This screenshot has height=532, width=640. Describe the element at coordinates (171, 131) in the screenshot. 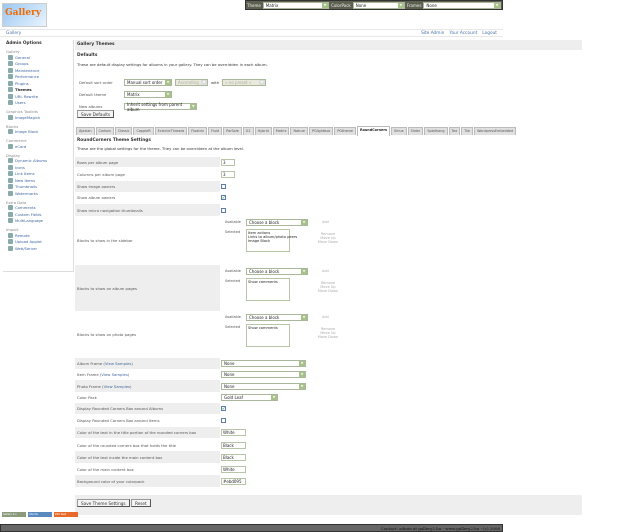

I see `tab-eclecticthreads: EclecticThreads` at that location.